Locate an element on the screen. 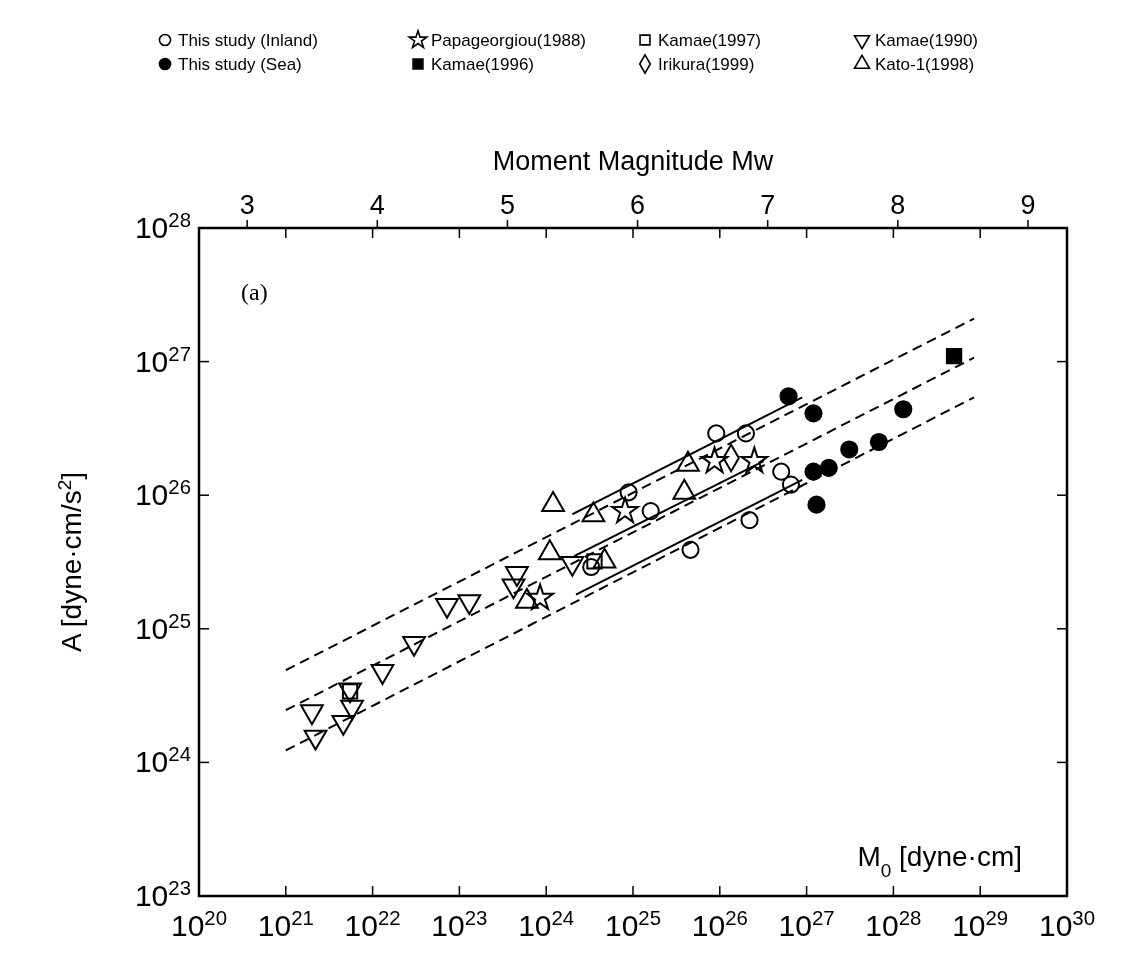 The image size is (1123, 960). legend-label: Kato-1(1998) is located at coordinates (925, 64).